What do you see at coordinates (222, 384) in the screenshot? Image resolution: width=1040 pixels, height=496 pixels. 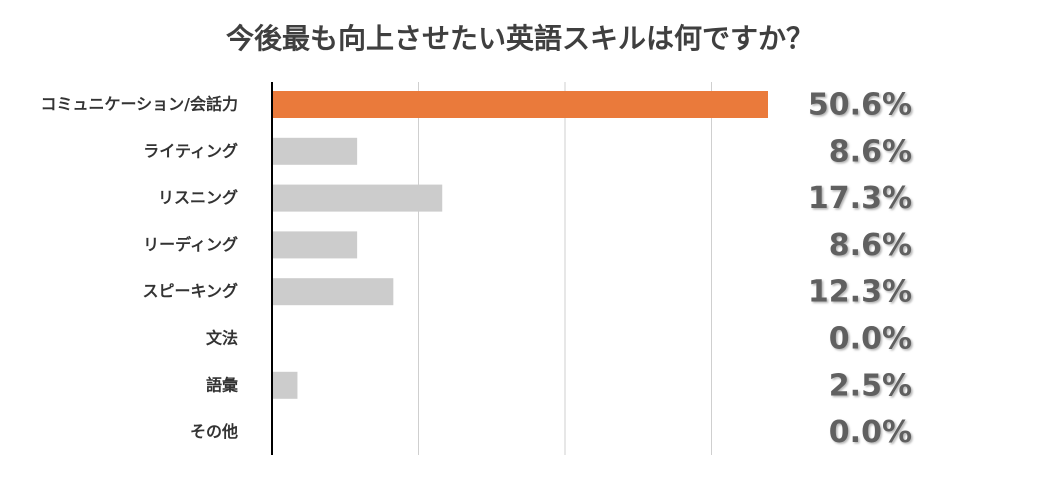 I see `category-label: 語彙` at bounding box center [222, 384].